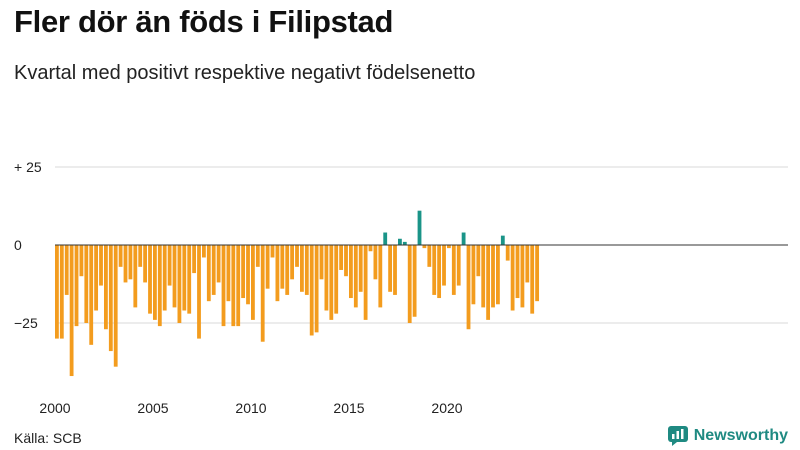 Image resolution: width=800 pixels, height=450 pixels. What do you see at coordinates (152, 408) in the screenshot?
I see `x-tick-label: 2005` at bounding box center [152, 408].